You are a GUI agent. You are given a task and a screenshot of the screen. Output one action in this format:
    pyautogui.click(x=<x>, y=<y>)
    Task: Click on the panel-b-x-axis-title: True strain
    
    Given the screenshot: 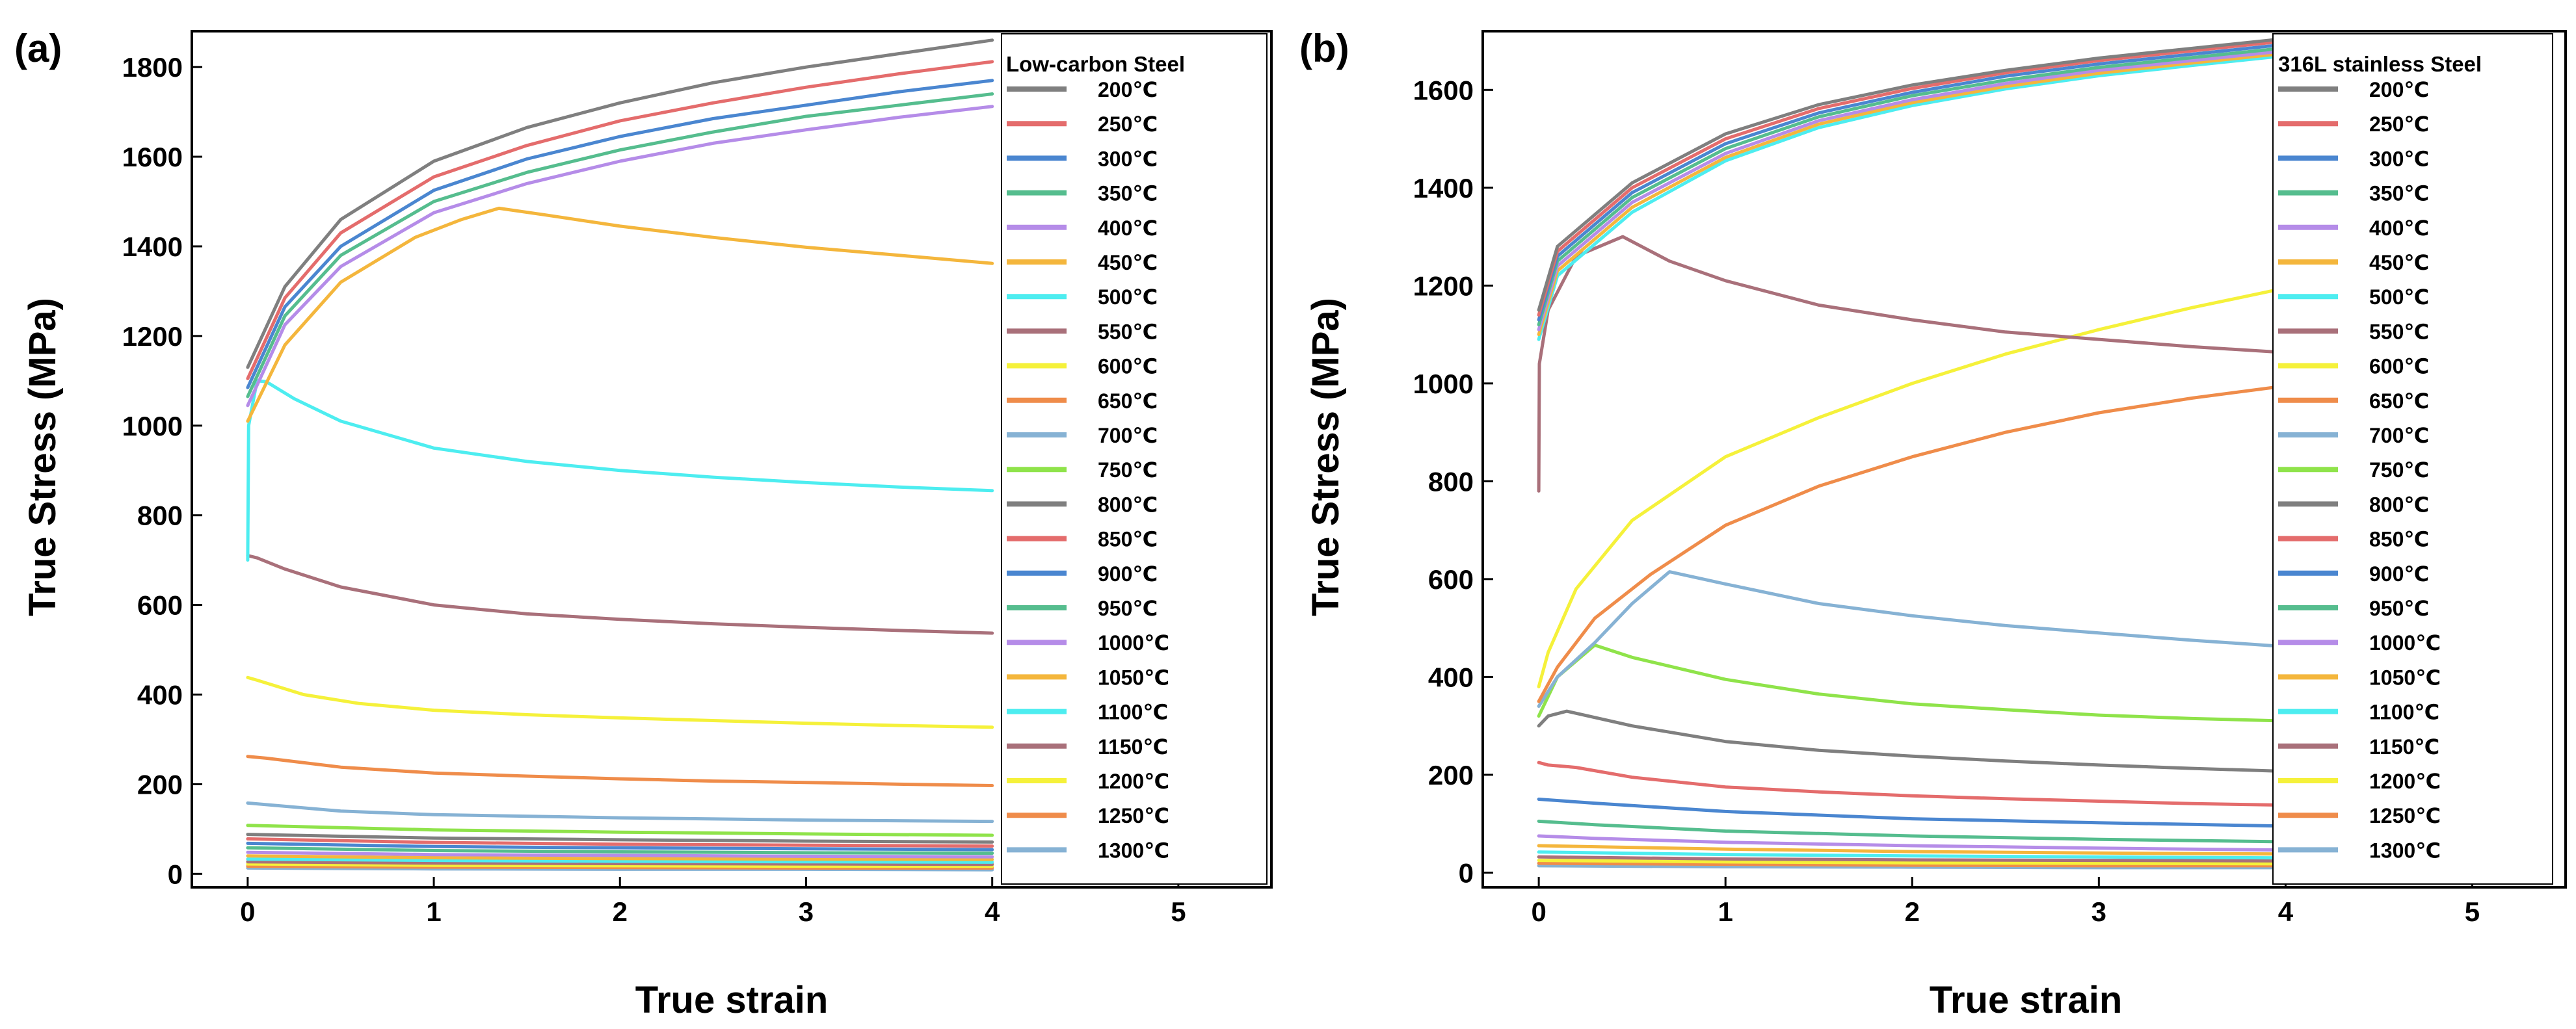 What is the action you would take?
    pyautogui.click(x=2027, y=1000)
    